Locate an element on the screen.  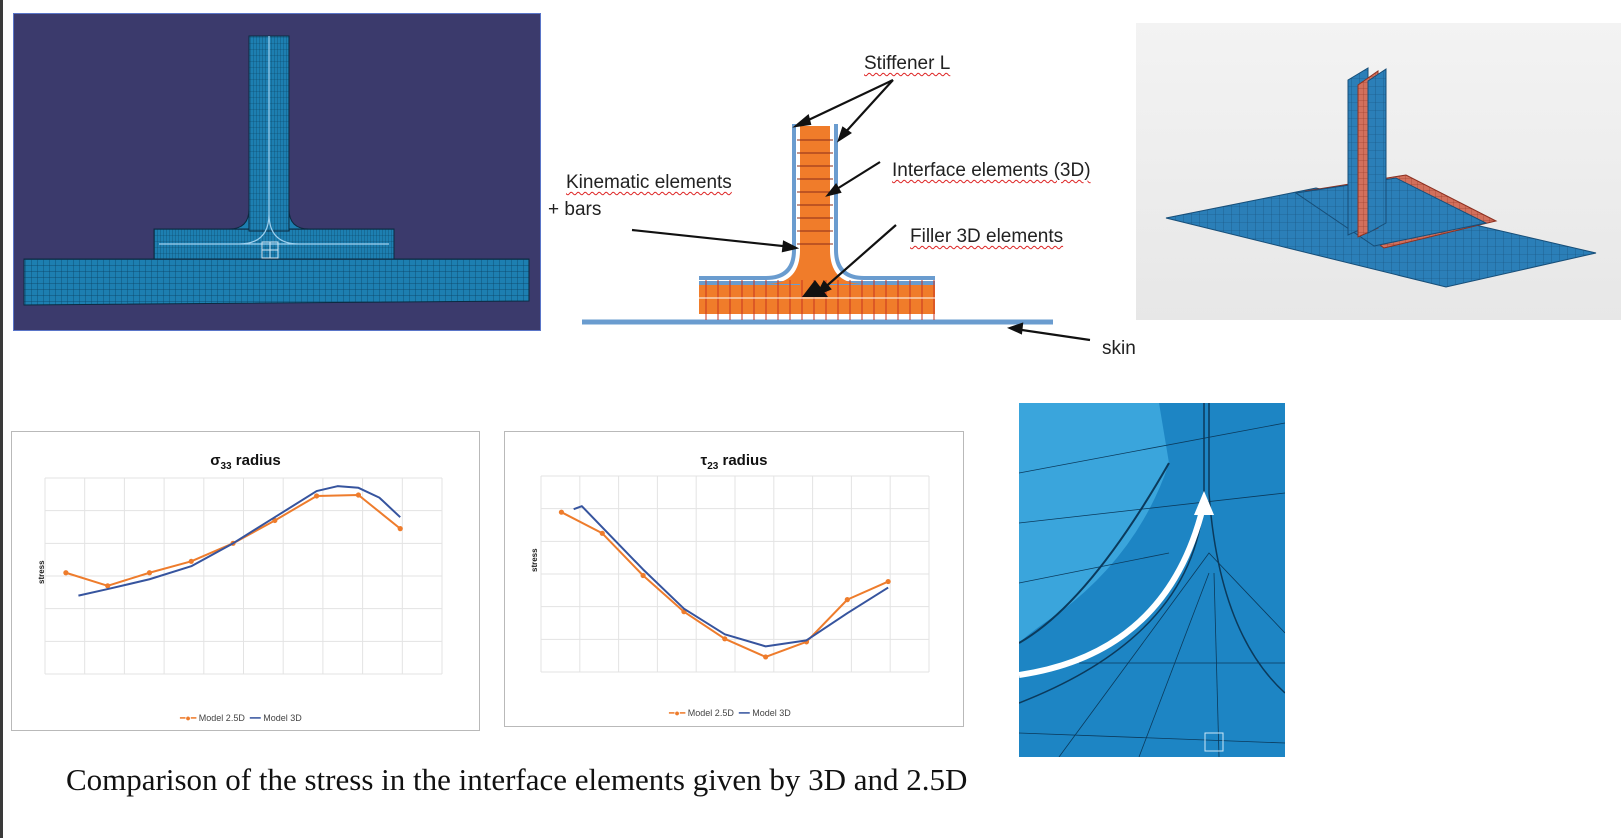
fe-mesh-2d-drawing is located at coordinates (277, 172).